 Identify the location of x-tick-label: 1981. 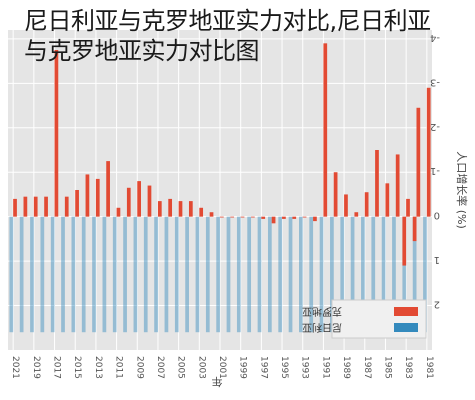
(429, 367).